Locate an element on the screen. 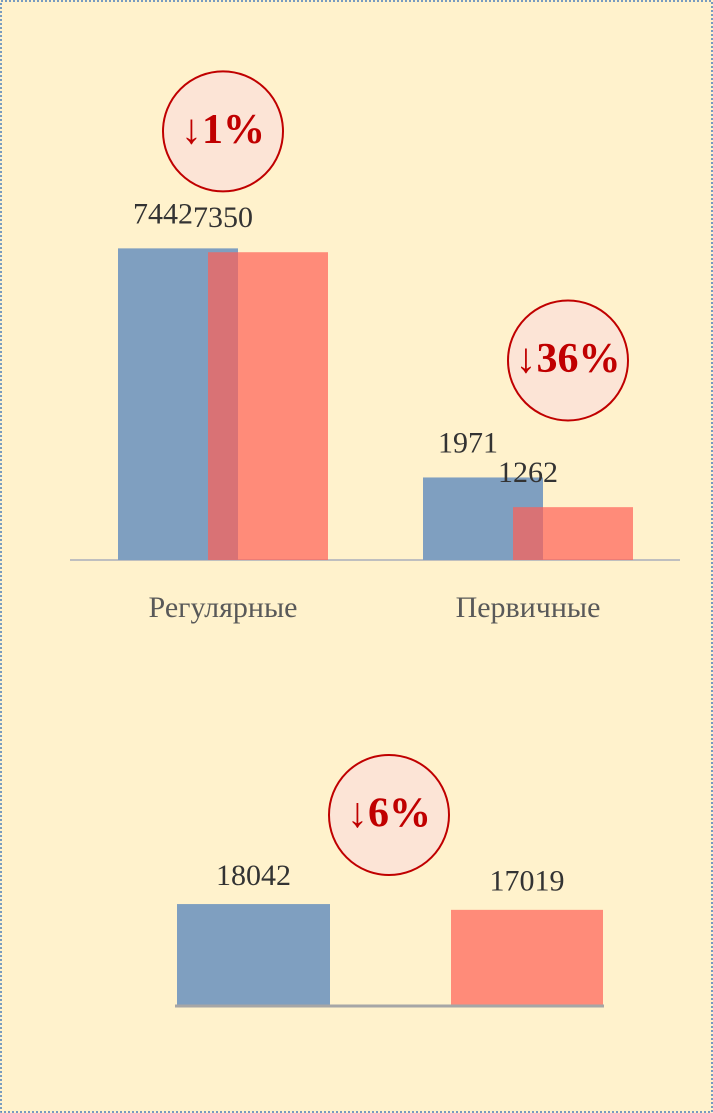 The width and height of the screenshot is (713, 1113). value-label: 17019 is located at coordinates (527, 881).